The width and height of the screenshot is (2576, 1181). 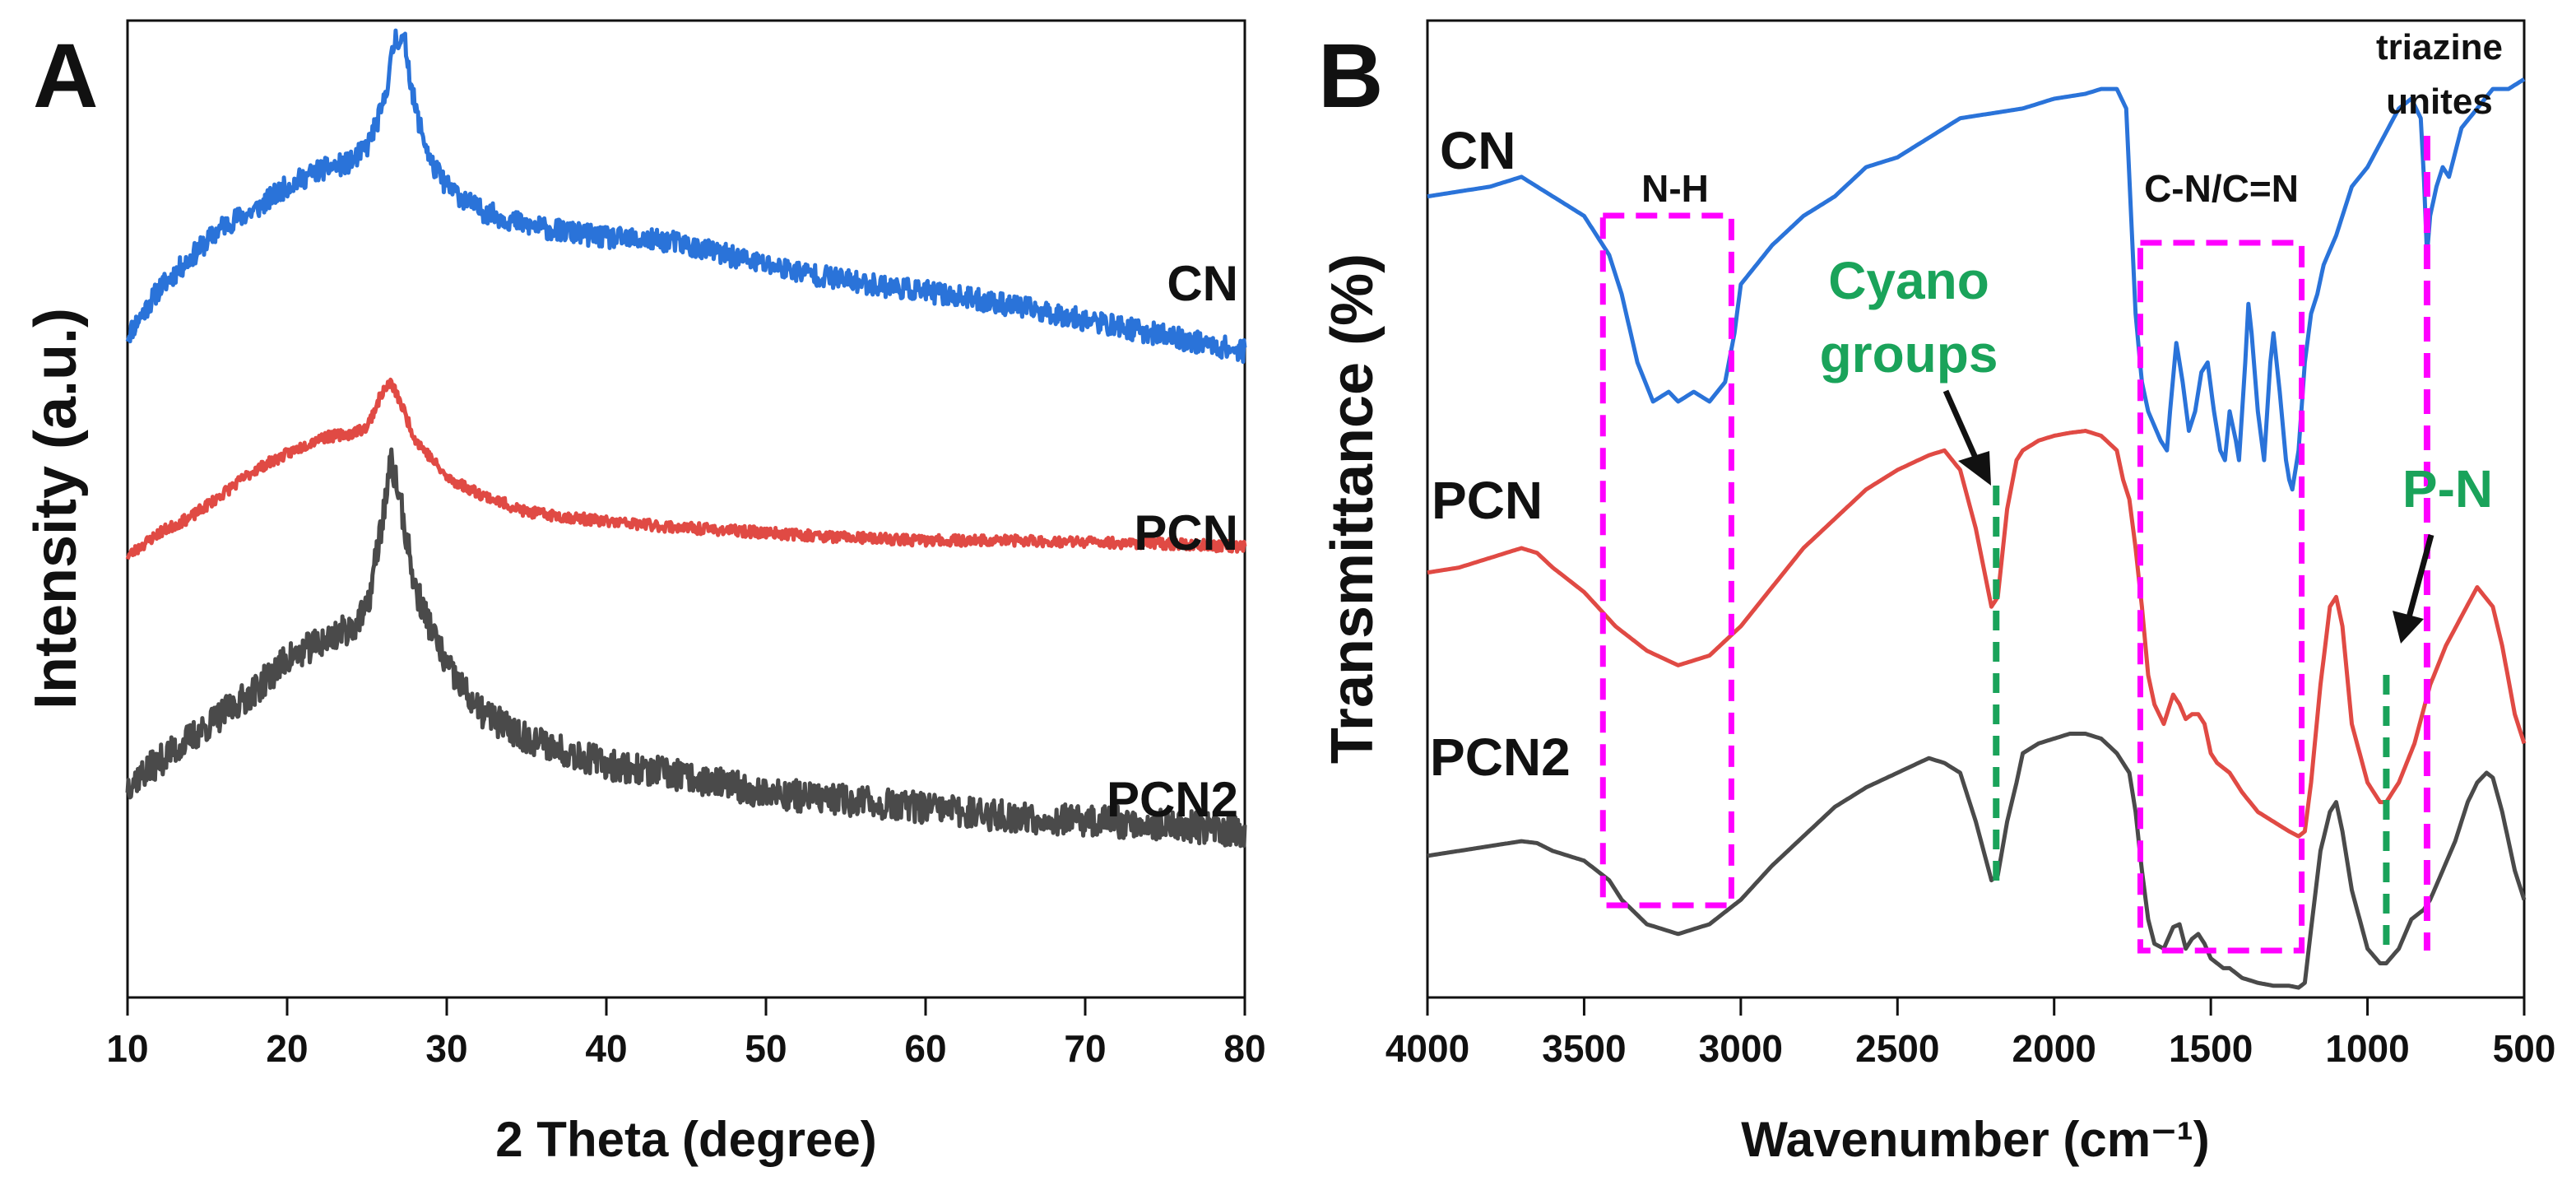 What do you see at coordinates (1487, 501) in the screenshot?
I see `panel-b-label-pcn: PCN` at bounding box center [1487, 501].